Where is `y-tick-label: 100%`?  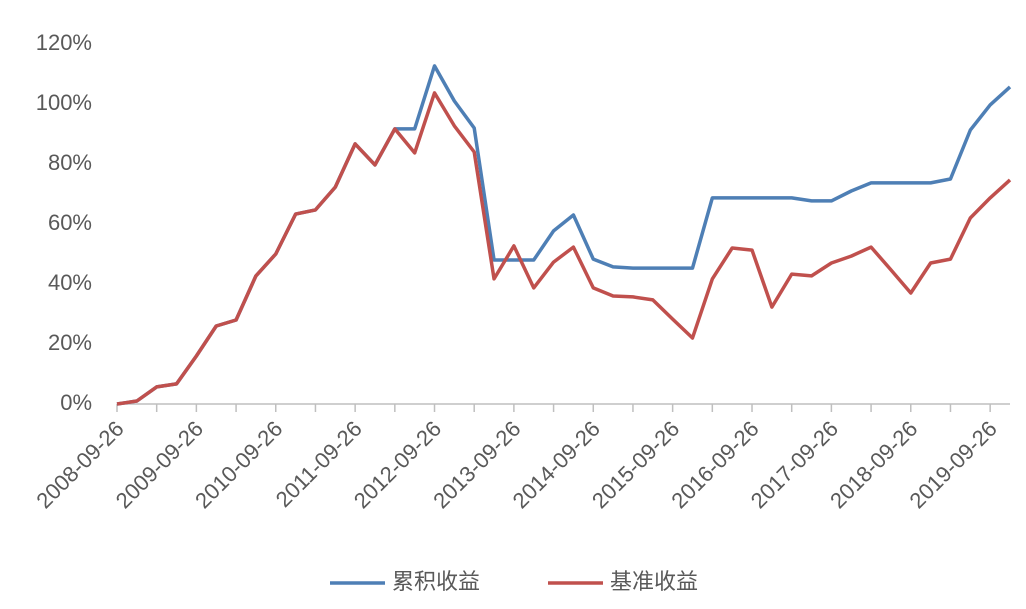 y-tick-label: 100% is located at coordinates (64, 102).